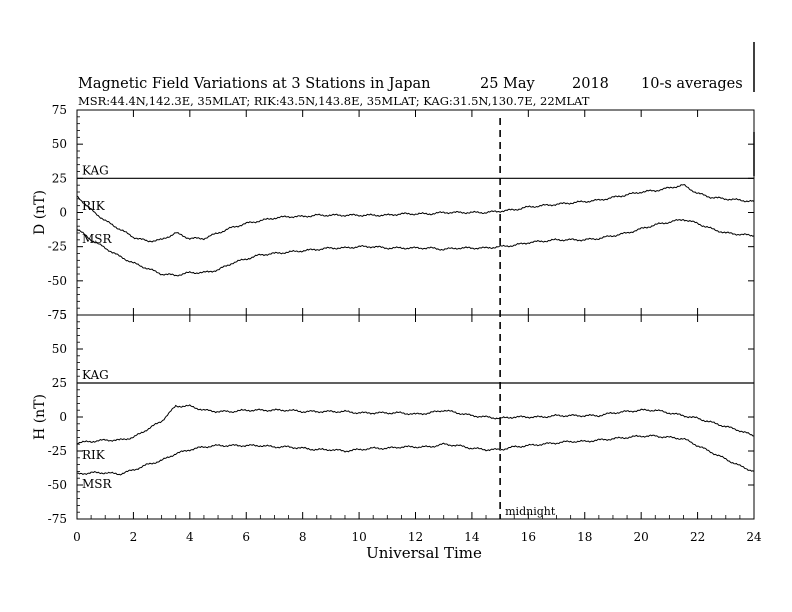 This screenshot has height=612, width=792. What do you see at coordinates (59, 178) in the screenshot?
I see `d-y-tick-label: 25` at bounding box center [59, 178].